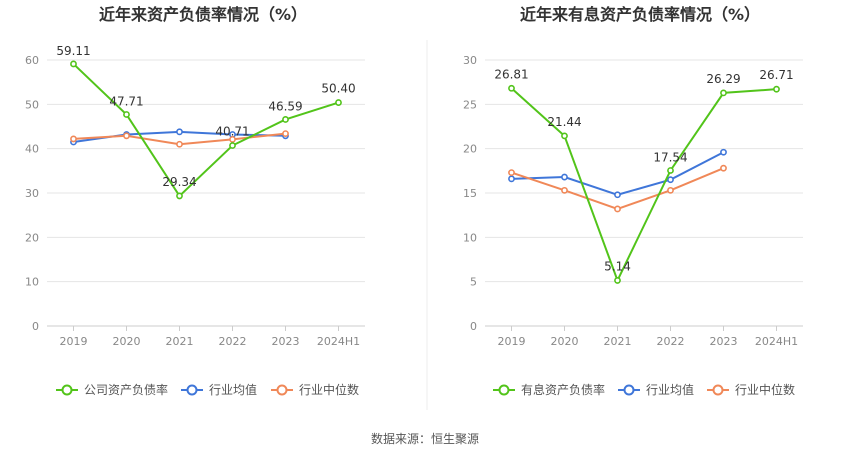 The width and height of the screenshot is (850, 459). Describe the element at coordinates (564, 122) in the screenshot. I see `data-label: 21.44` at that location.